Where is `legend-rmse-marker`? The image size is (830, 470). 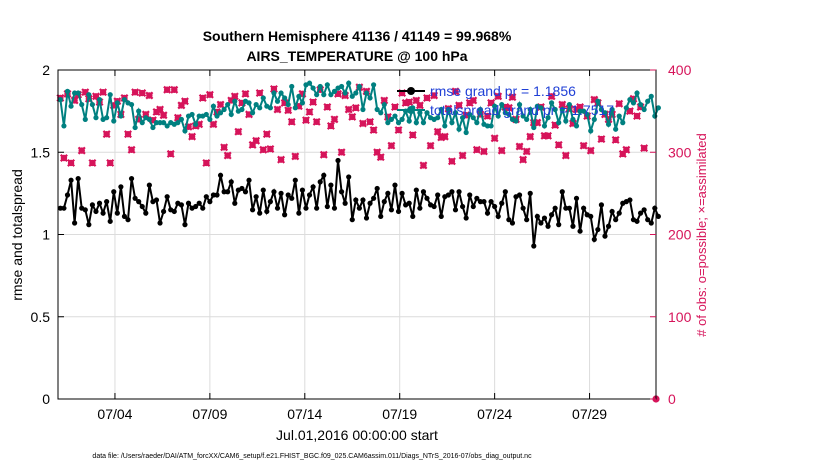
legend-rmse-marker is located at coordinates (411, 91).